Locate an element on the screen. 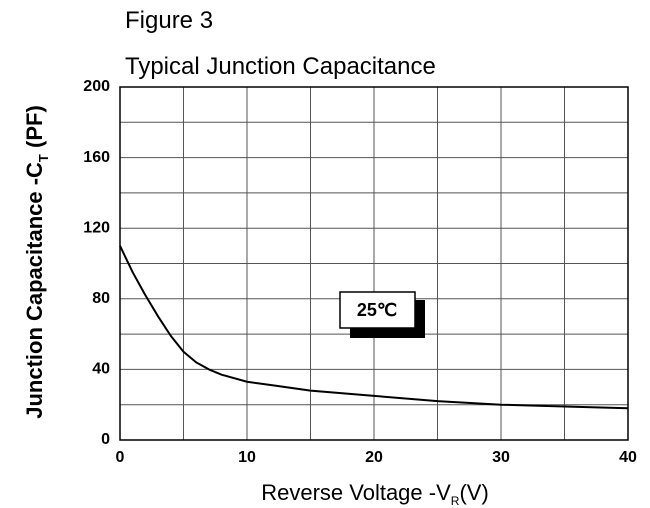 The width and height of the screenshot is (650, 508). y-axis-label: Junction Capacitance -CT (PF) is located at coordinates (36, 262).